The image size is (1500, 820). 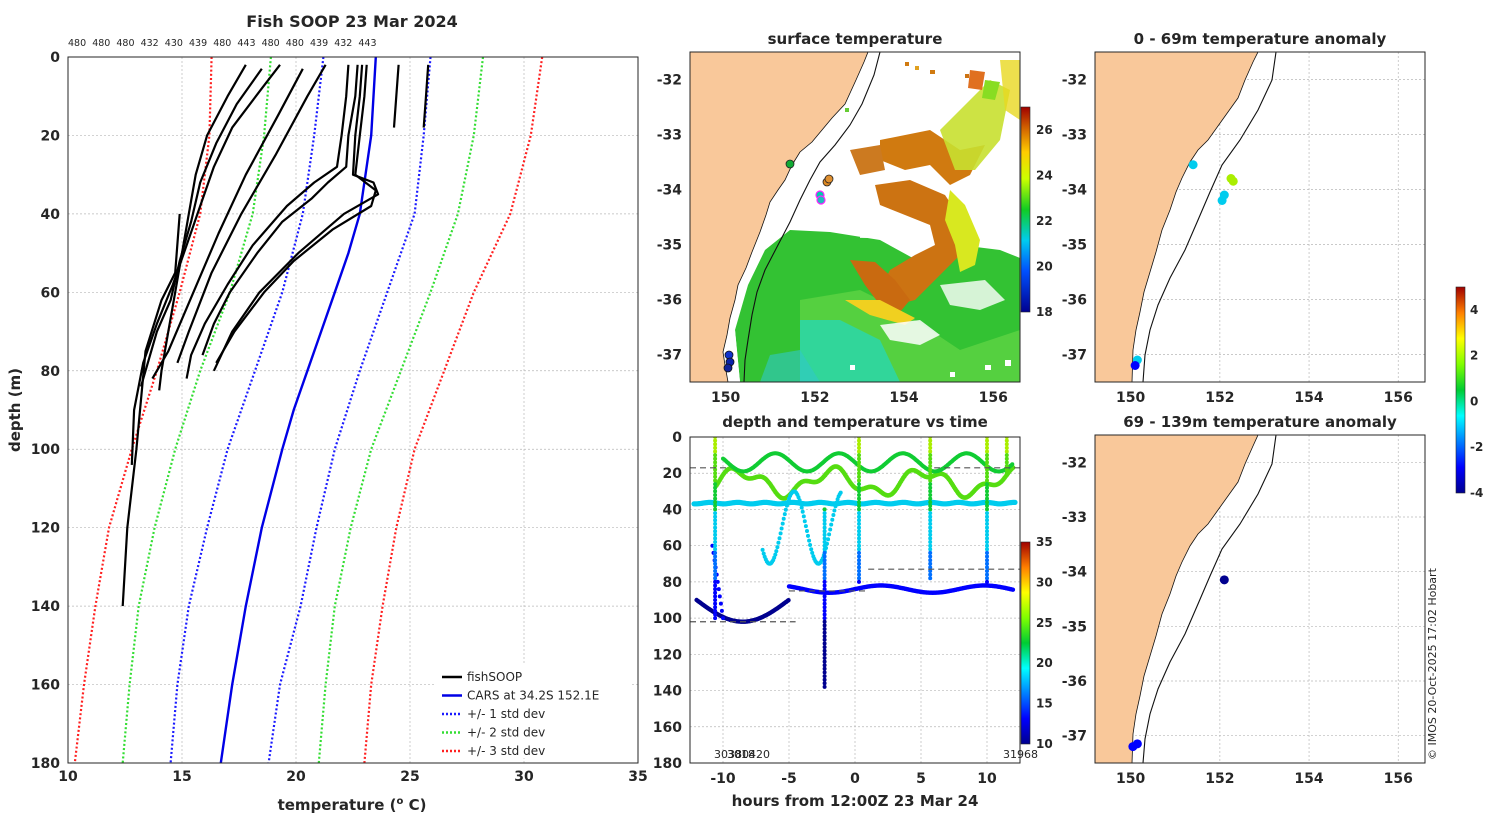 What do you see at coordinates (667, 728) in the screenshot?
I see `time-ytick-label: 160` at bounding box center [667, 728].